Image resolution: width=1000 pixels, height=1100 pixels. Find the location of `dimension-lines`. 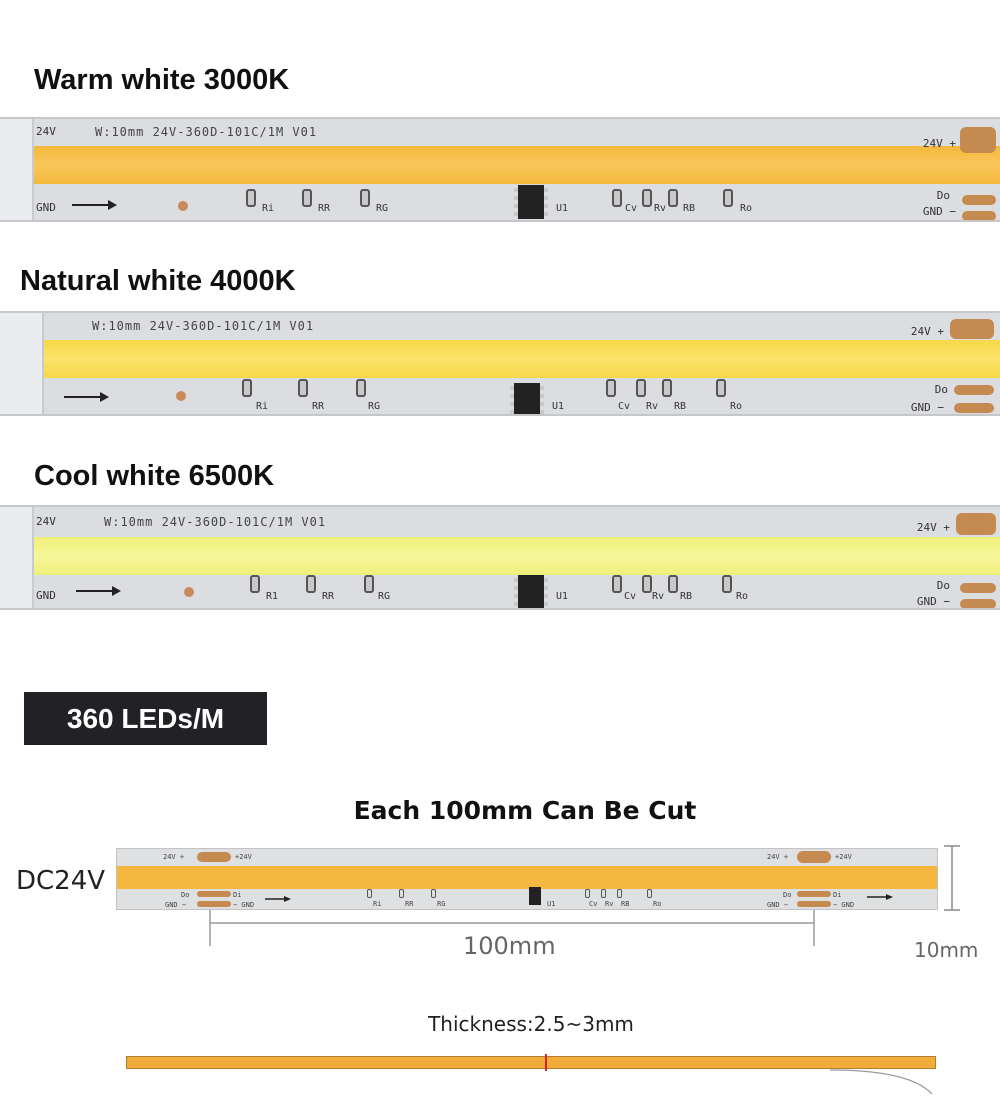

dimension-lines is located at coordinates (584, 895).